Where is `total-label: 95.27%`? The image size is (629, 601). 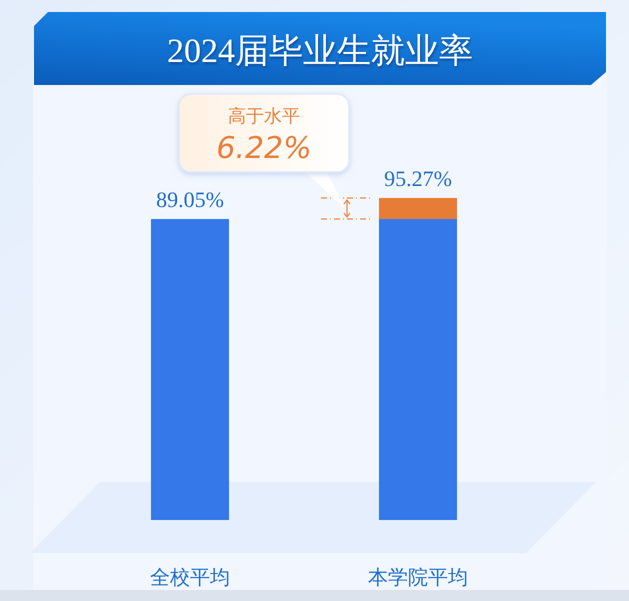
total-label: 95.27% is located at coordinates (418, 178).